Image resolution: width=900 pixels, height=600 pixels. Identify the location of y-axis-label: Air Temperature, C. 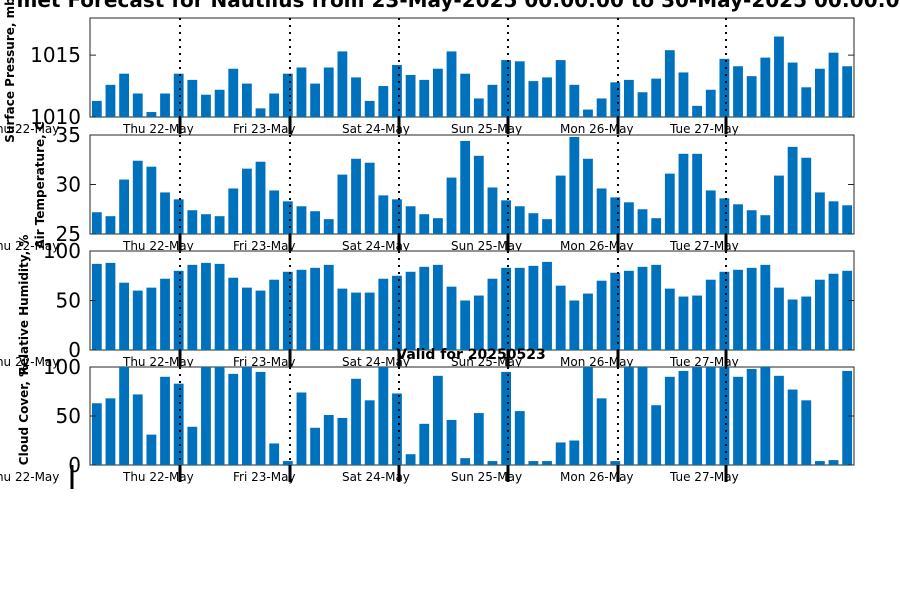
(40, 185).